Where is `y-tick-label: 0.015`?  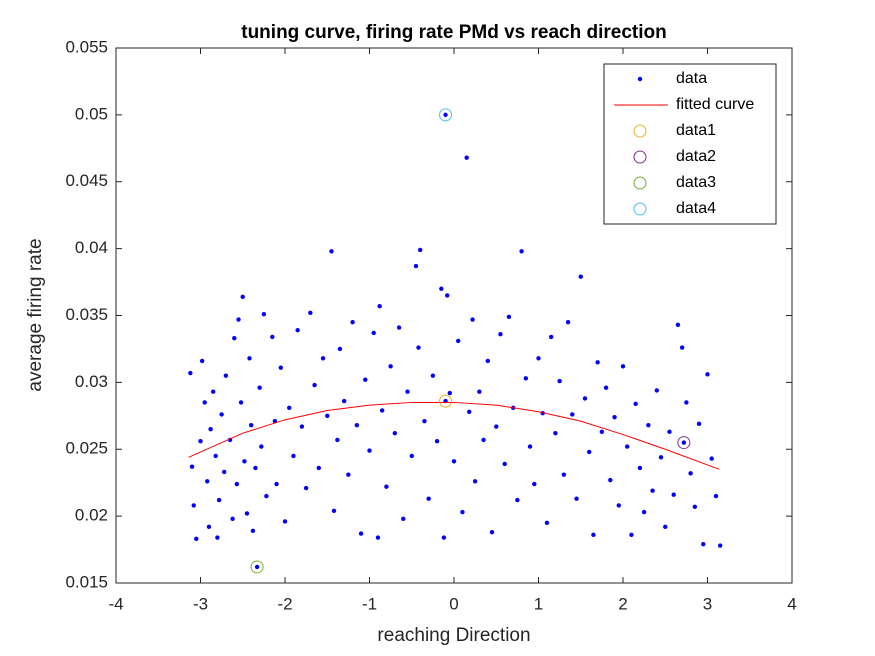 y-tick-label: 0.015 is located at coordinates (86, 581).